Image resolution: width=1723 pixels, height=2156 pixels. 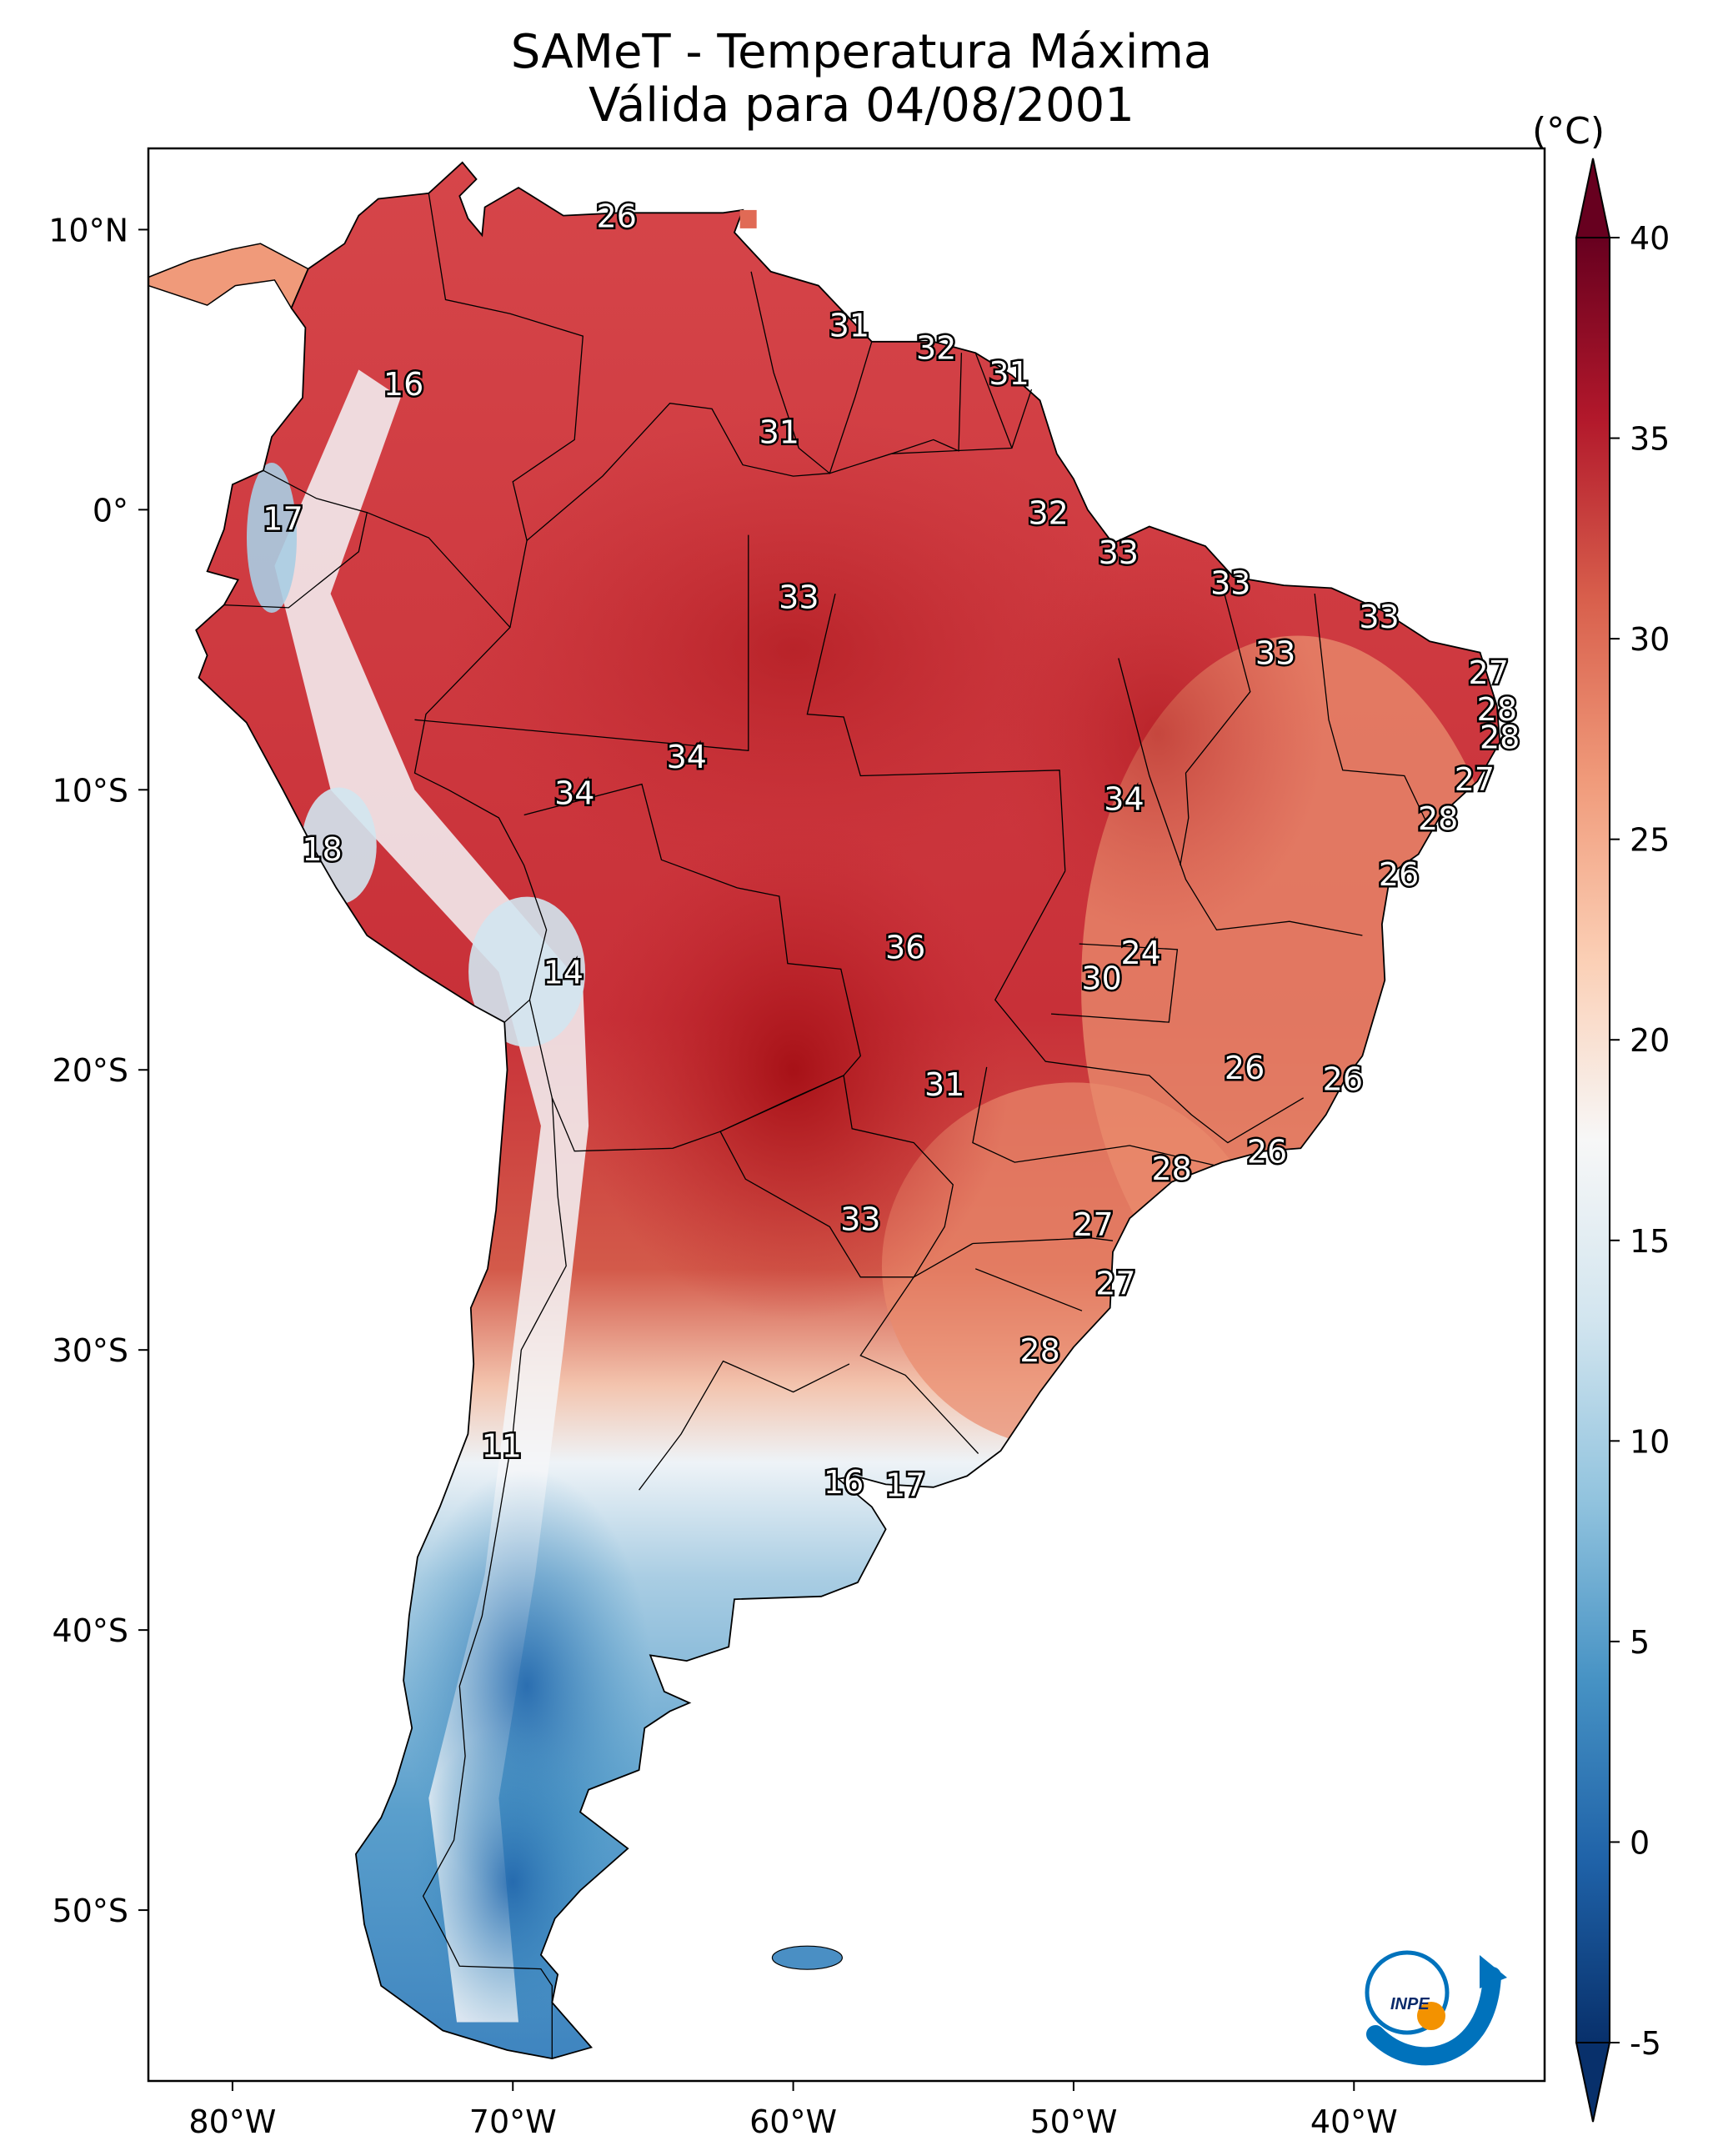 I want to click on colorbar-unit: (°C), so click(x=1569, y=131).